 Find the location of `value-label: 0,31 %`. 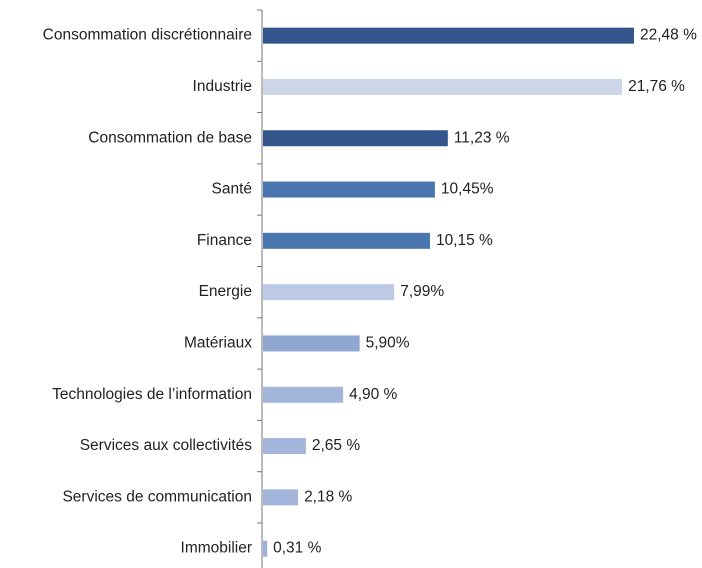

value-label: 0,31 % is located at coordinates (297, 548).